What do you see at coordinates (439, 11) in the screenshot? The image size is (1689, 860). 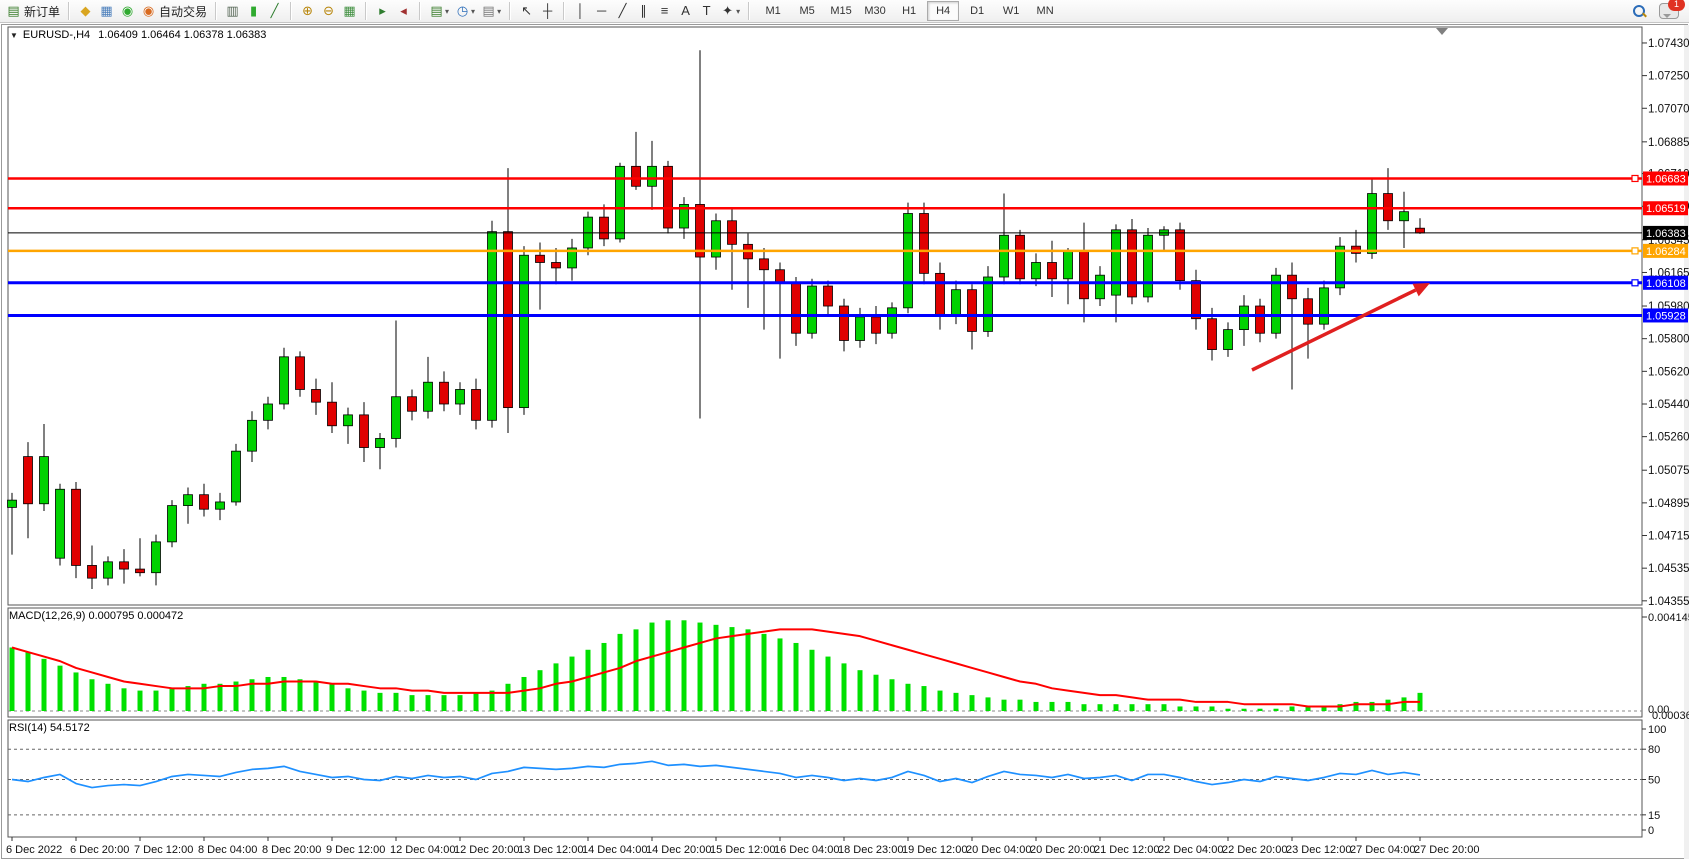 I see `new-chart-button: ▤ ▾` at bounding box center [439, 11].